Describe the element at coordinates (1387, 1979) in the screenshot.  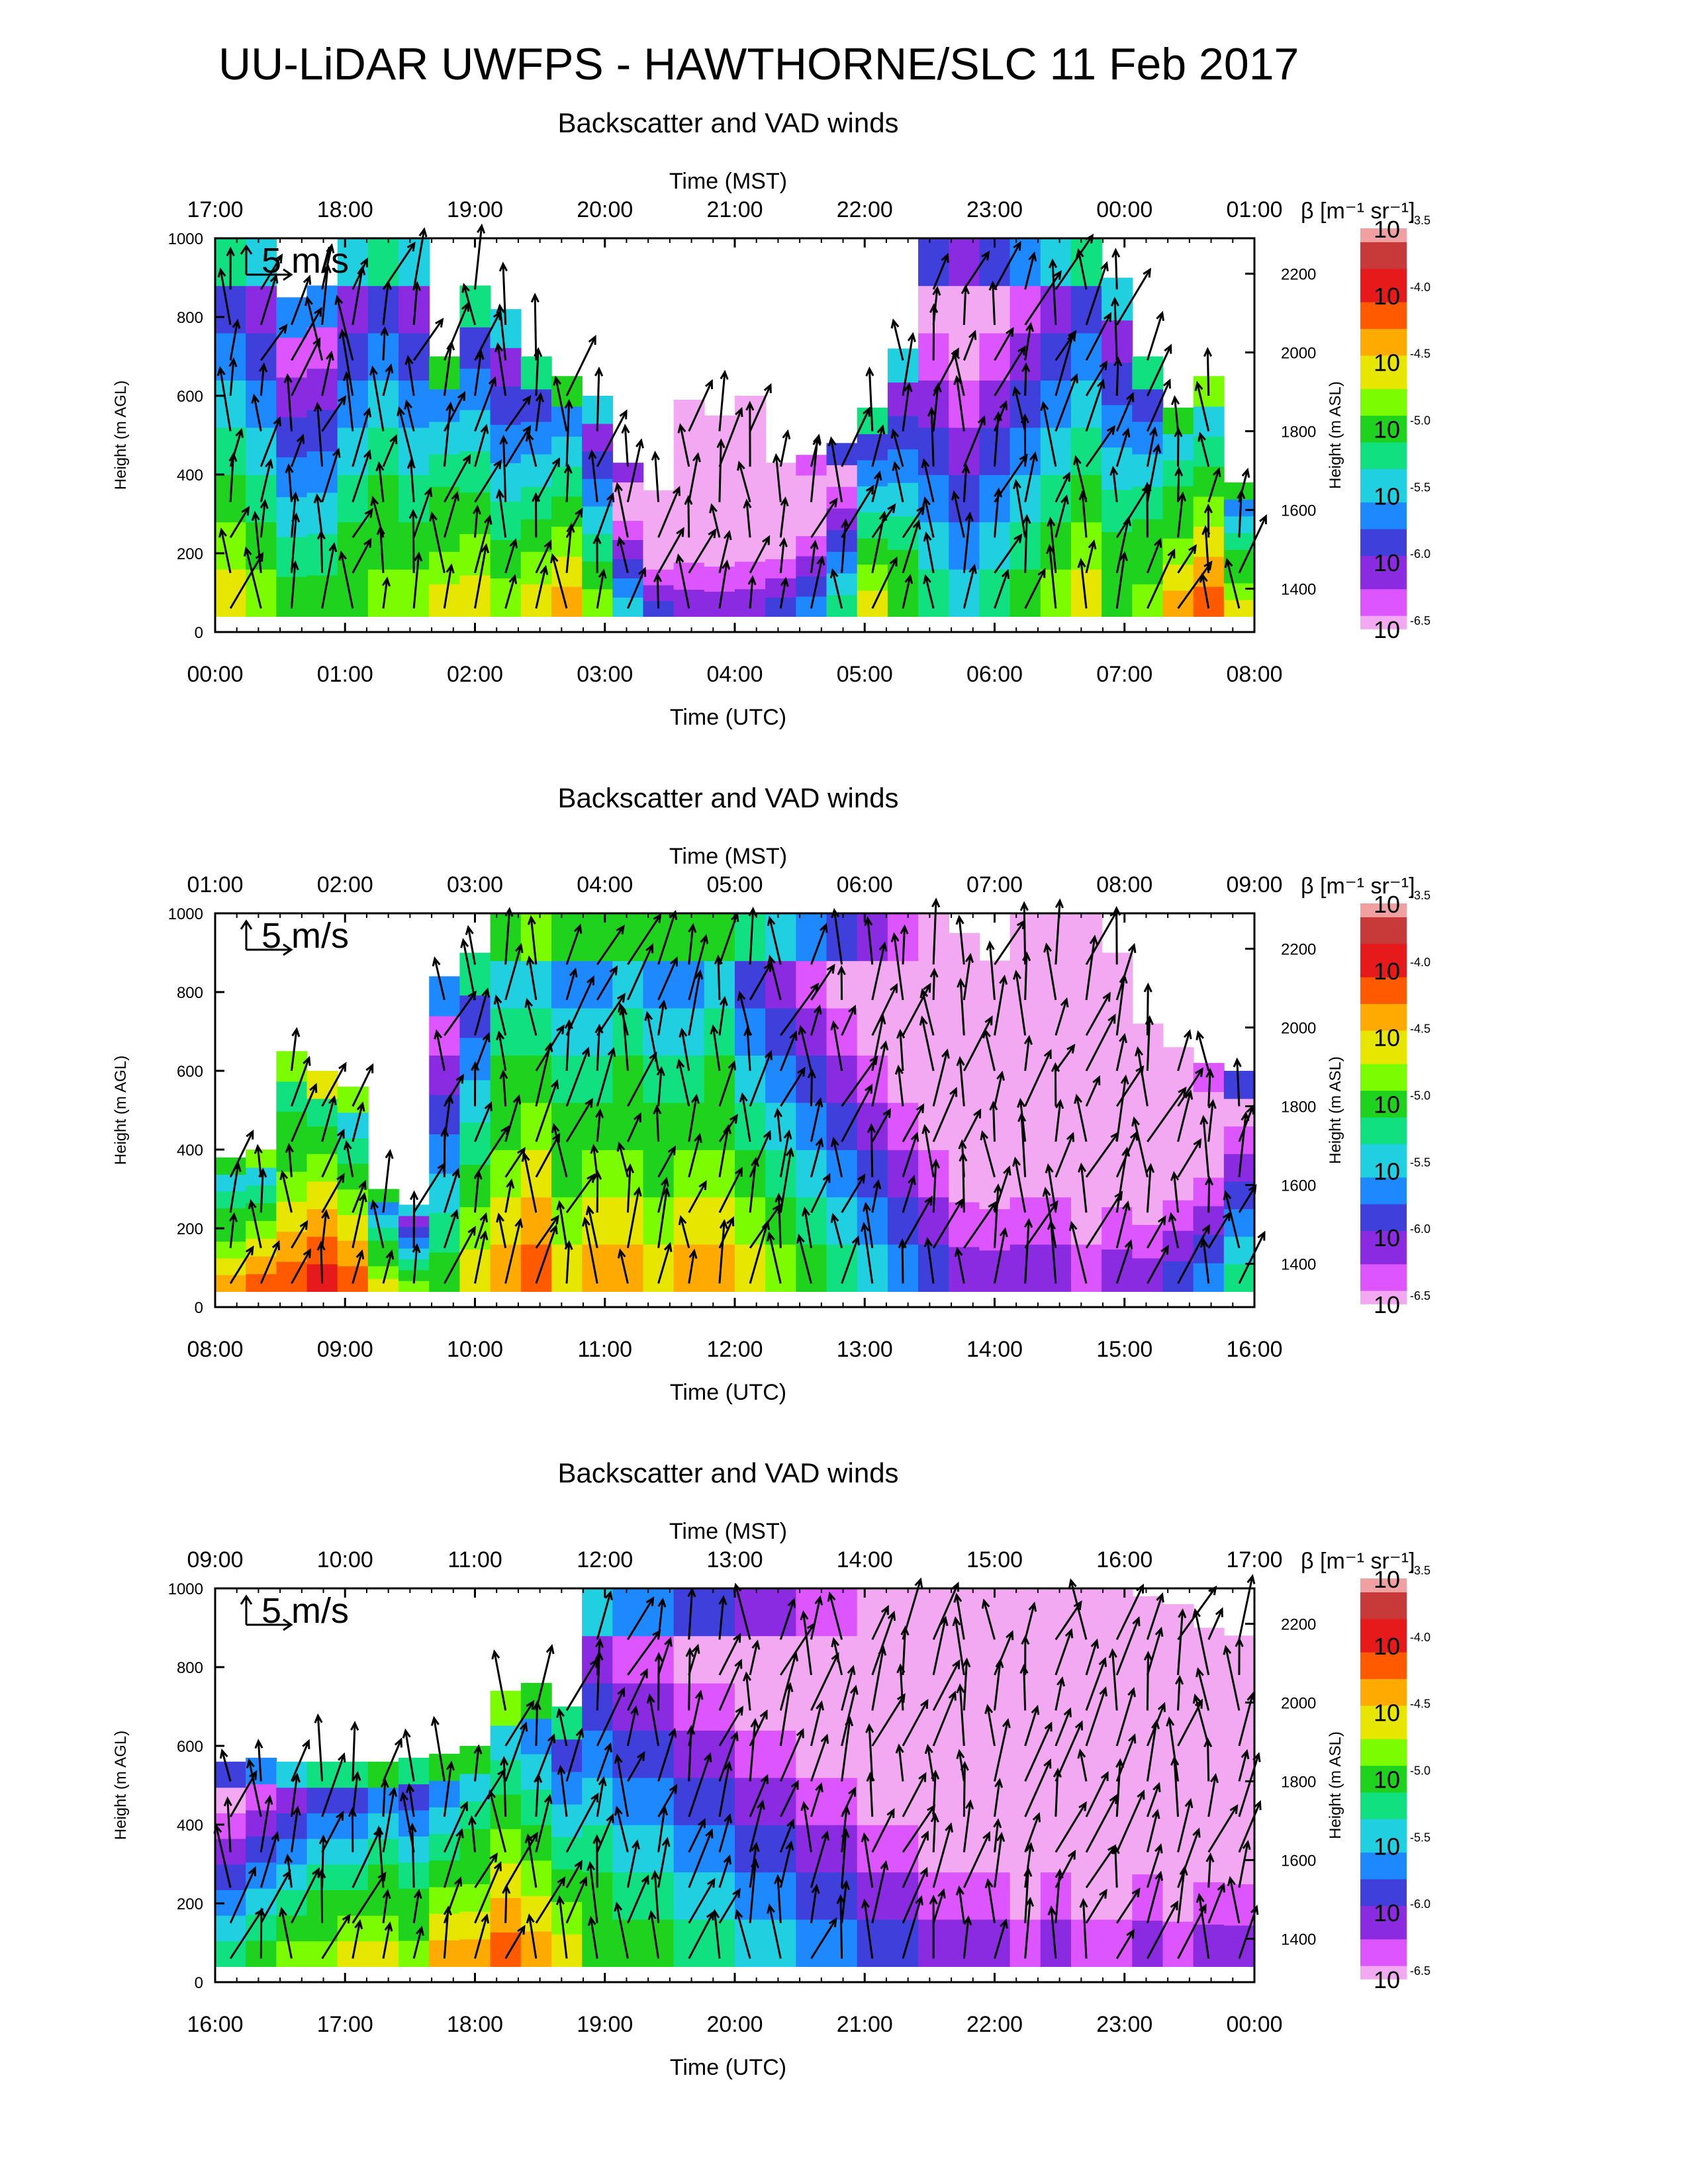
I see `colorbar-tick-base: 10` at that location.